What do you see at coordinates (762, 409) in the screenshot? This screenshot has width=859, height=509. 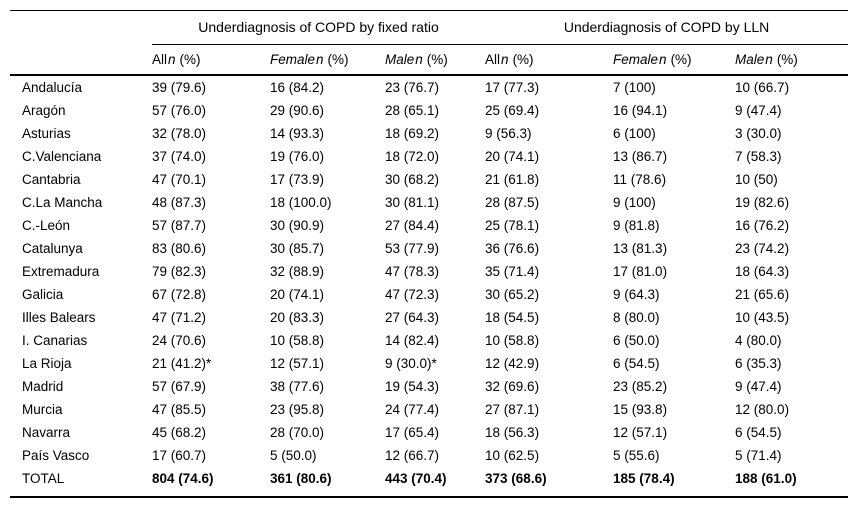 I see `cell-value: 12 (80.0)` at bounding box center [762, 409].